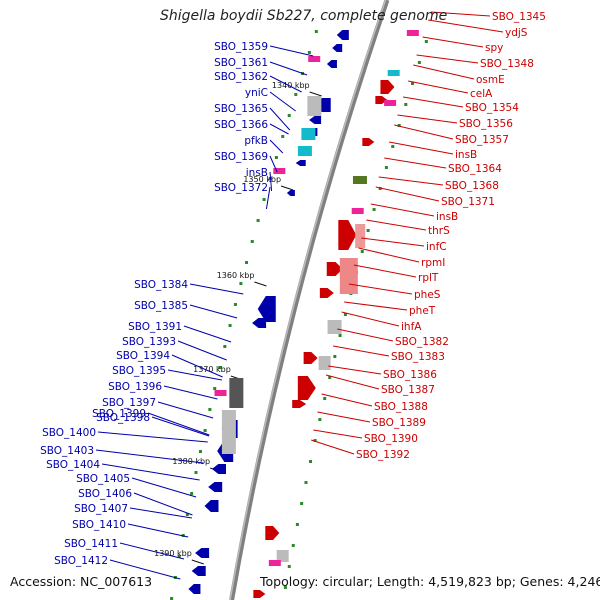  I want to click on gene-label-forward: SBO_1372, so click(241, 188).